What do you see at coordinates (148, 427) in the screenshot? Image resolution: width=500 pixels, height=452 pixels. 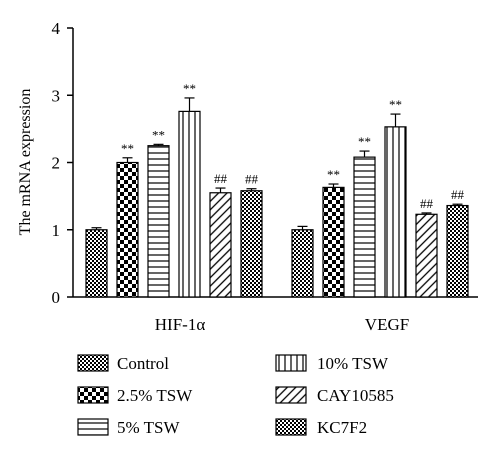 I see `legend-label: 5% TSW` at bounding box center [148, 427].